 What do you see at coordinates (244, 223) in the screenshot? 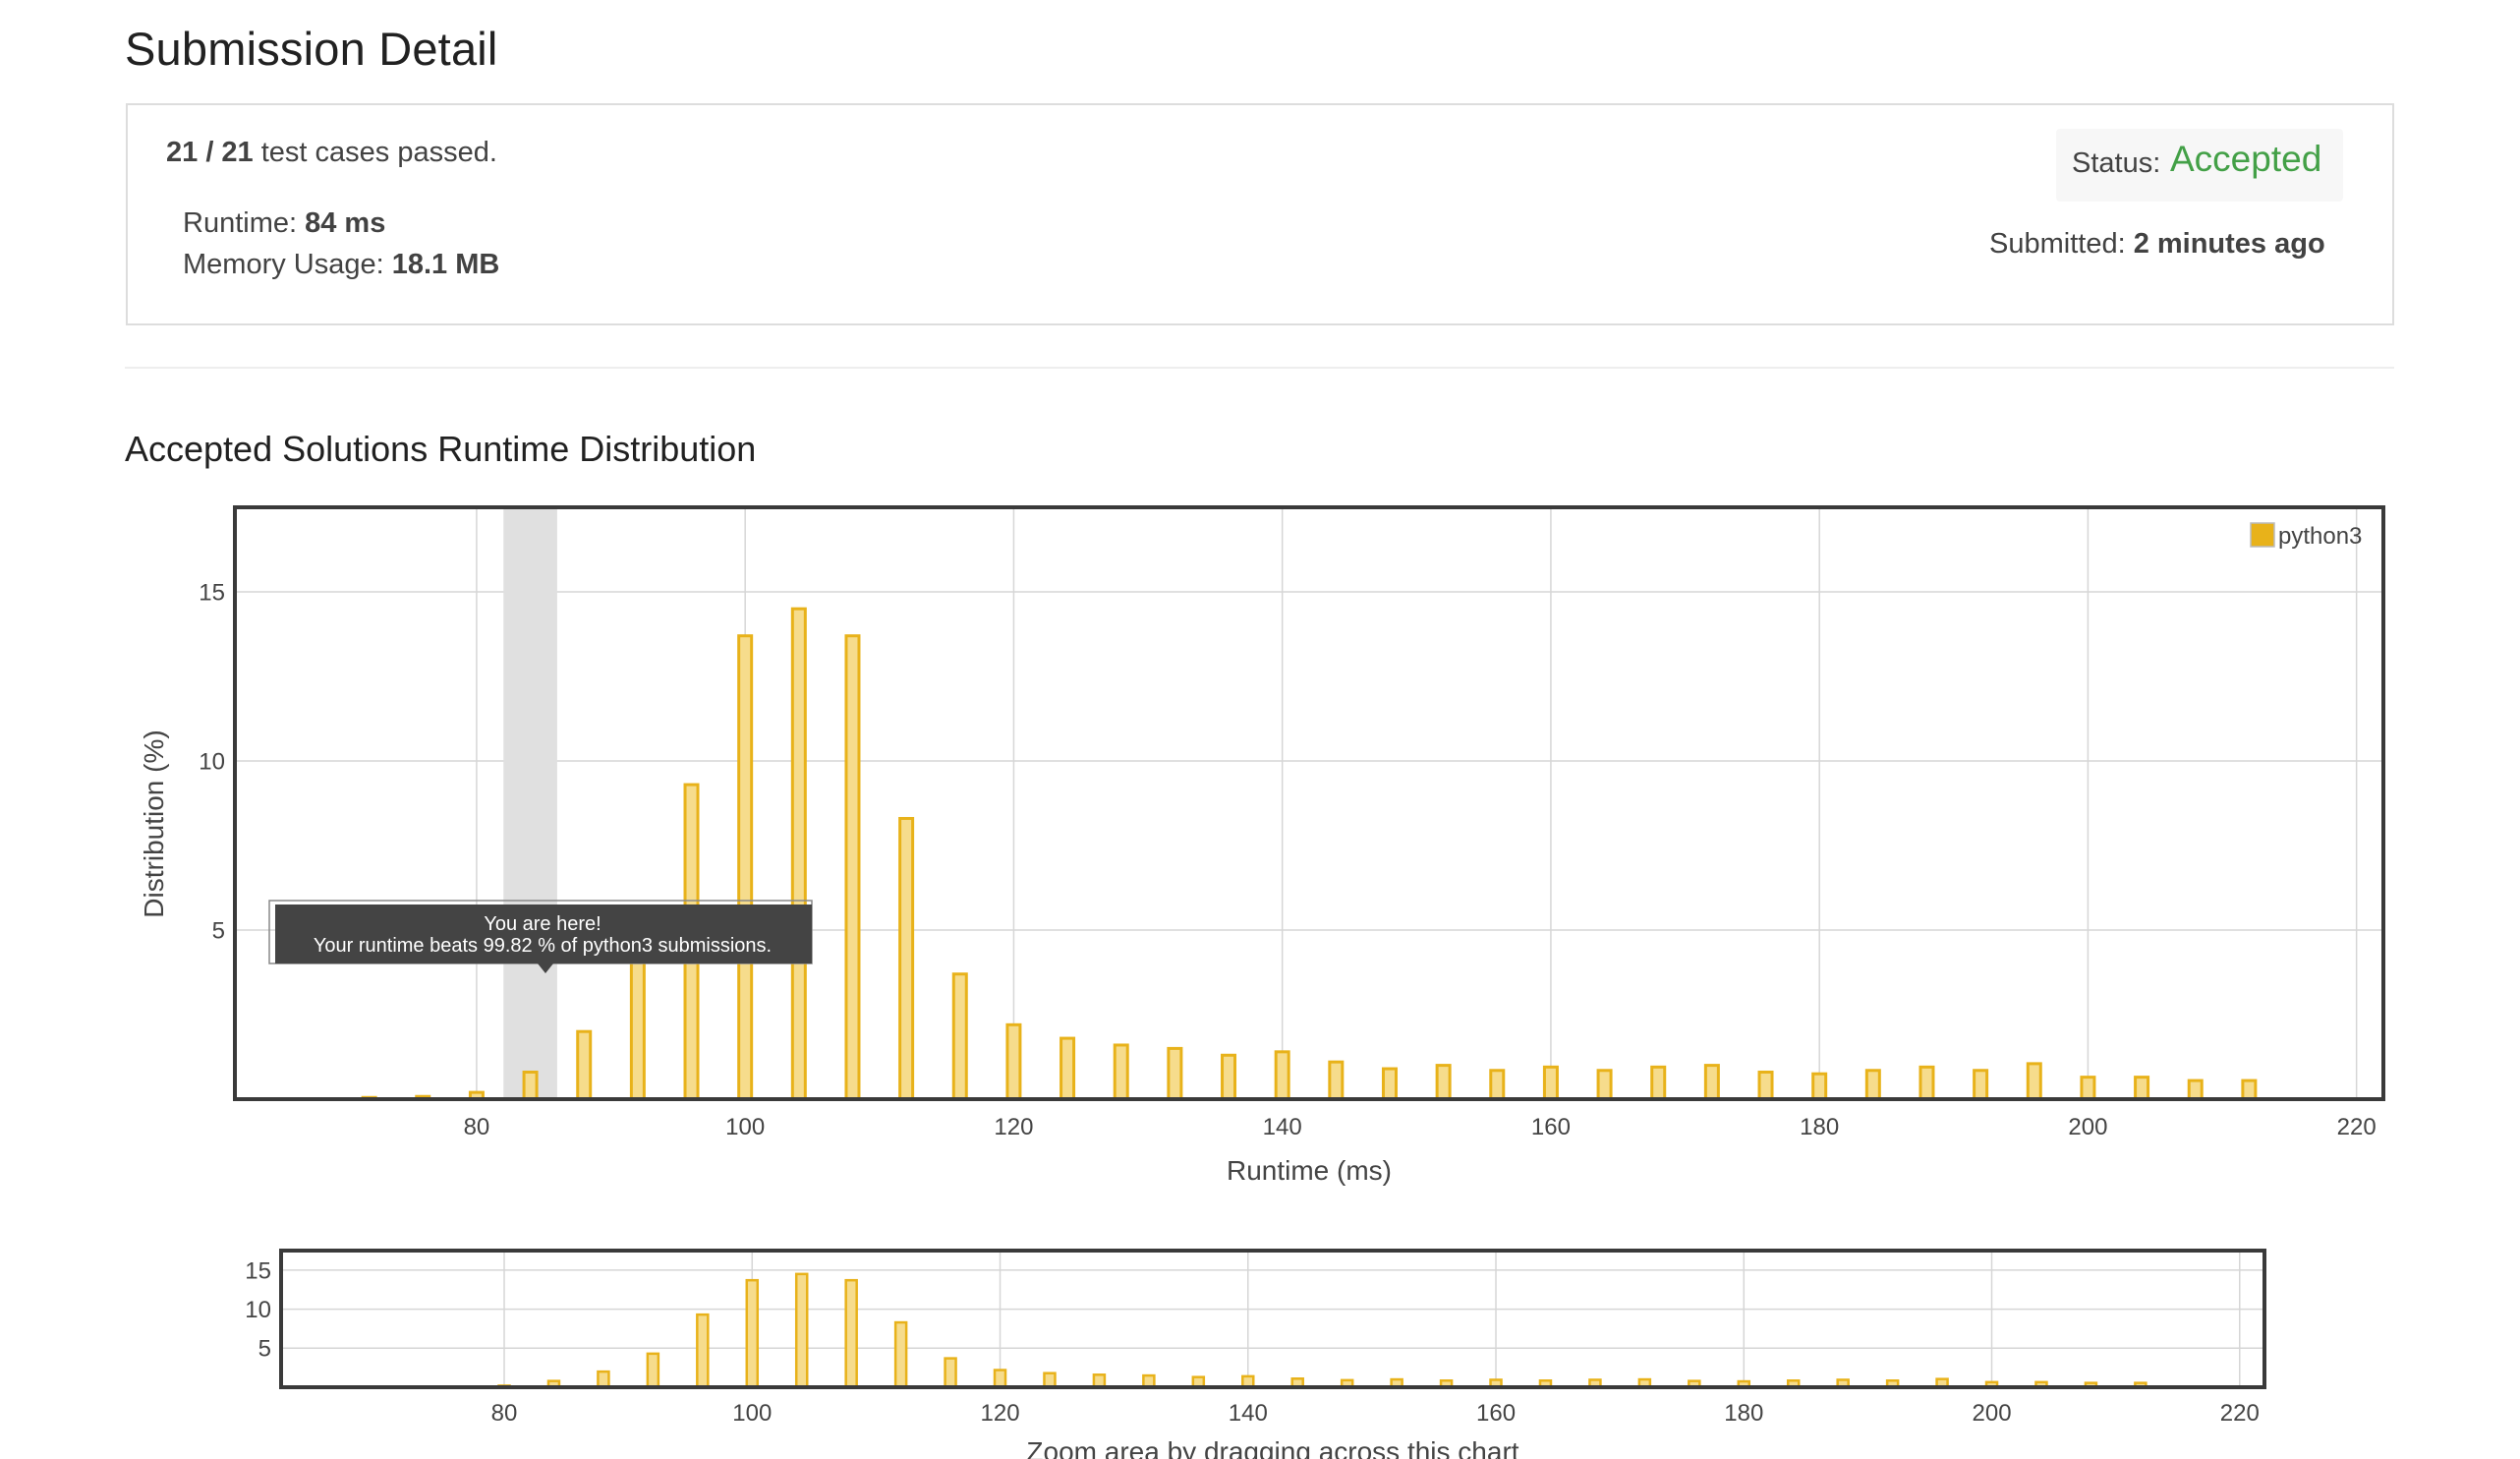
I see `runtime-label: Runtime:` at bounding box center [244, 223].